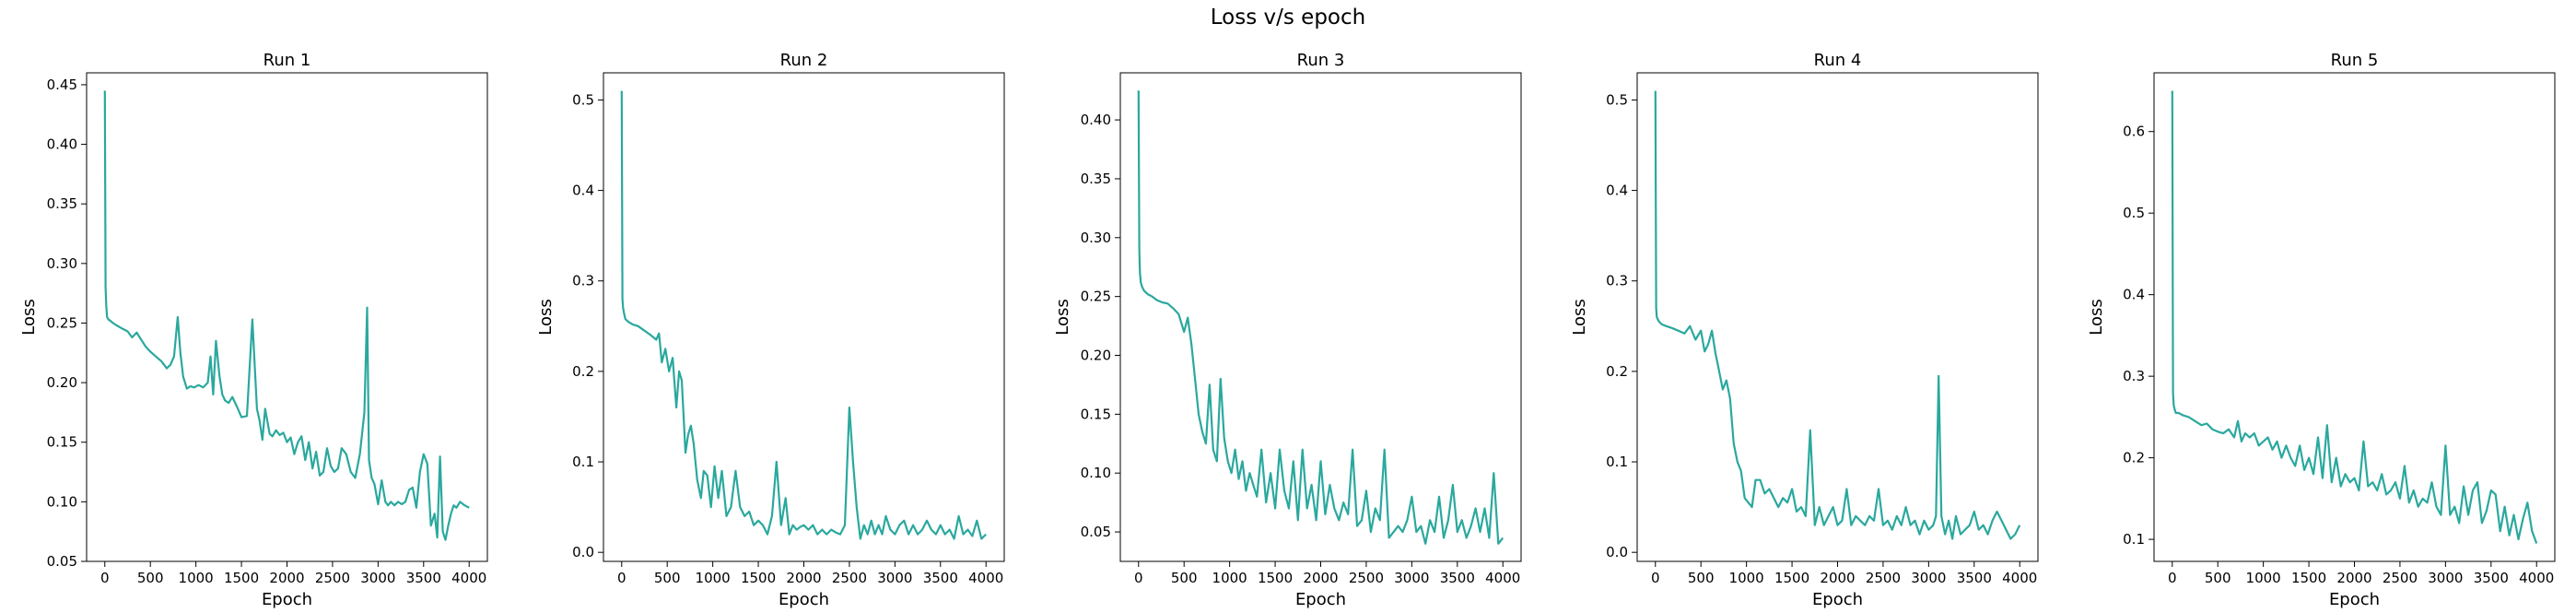 The image size is (2576, 613). I want to click on figure-title: Loss v/s epoch, so click(1288, 17).